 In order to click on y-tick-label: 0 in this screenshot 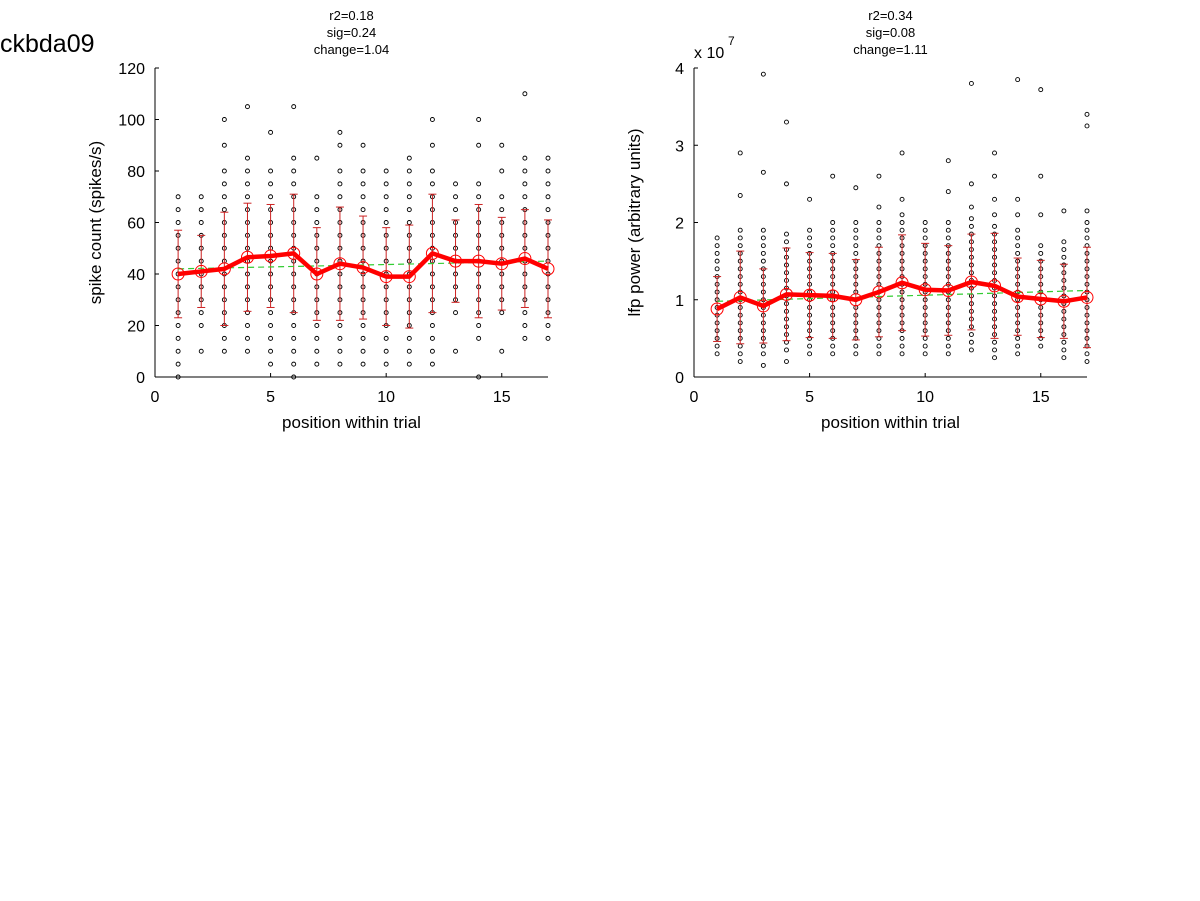, I will do `click(140, 378)`.